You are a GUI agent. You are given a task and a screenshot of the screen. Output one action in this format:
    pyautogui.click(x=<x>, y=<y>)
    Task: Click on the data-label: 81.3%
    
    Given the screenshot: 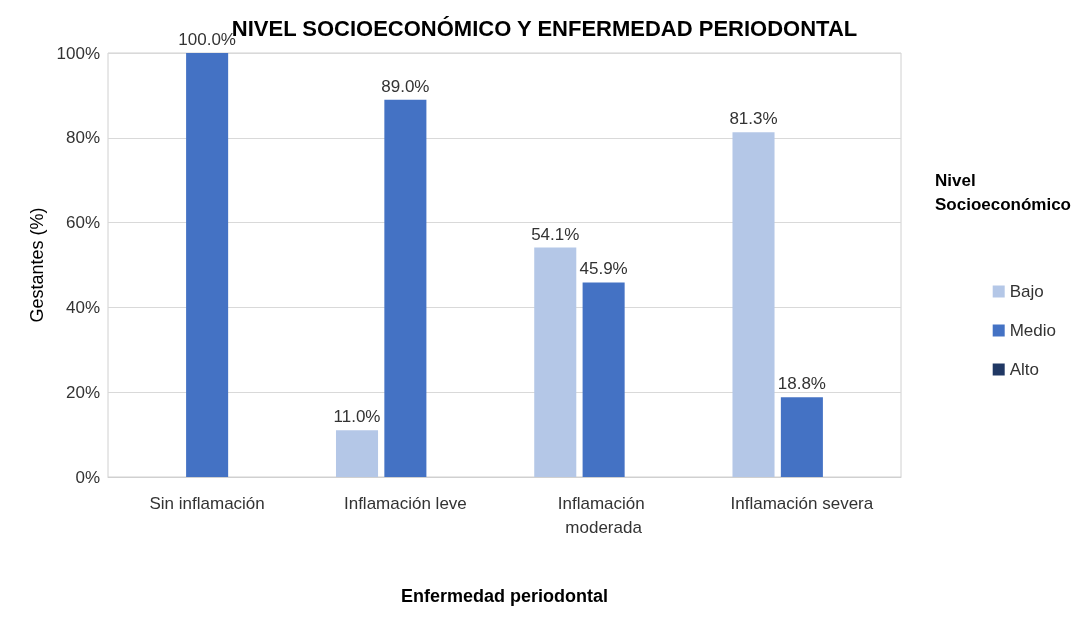 What is the action you would take?
    pyautogui.click(x=753, y=119)
    